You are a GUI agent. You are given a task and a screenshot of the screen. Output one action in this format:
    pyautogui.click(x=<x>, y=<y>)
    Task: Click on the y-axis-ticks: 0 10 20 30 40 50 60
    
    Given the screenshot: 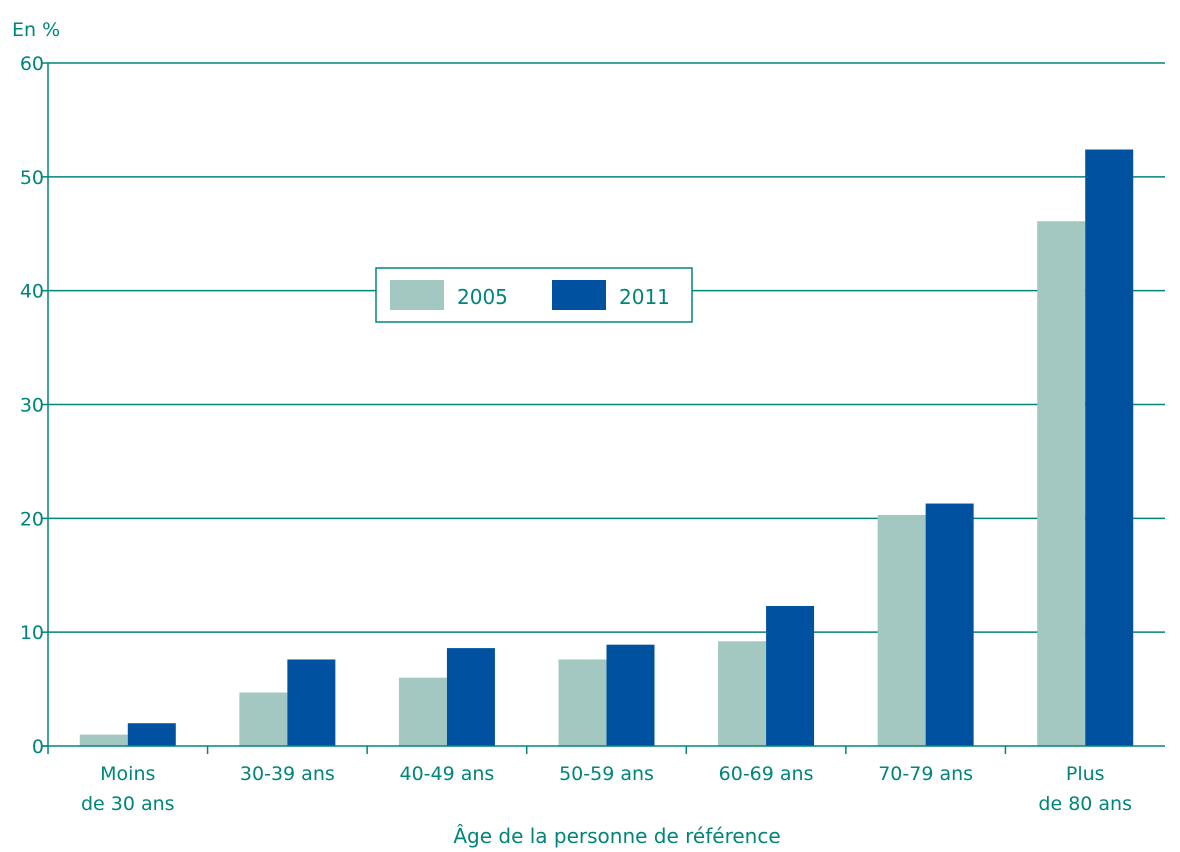 What is the action you would take?
    pyautogui.click(x=32, y=405)
    